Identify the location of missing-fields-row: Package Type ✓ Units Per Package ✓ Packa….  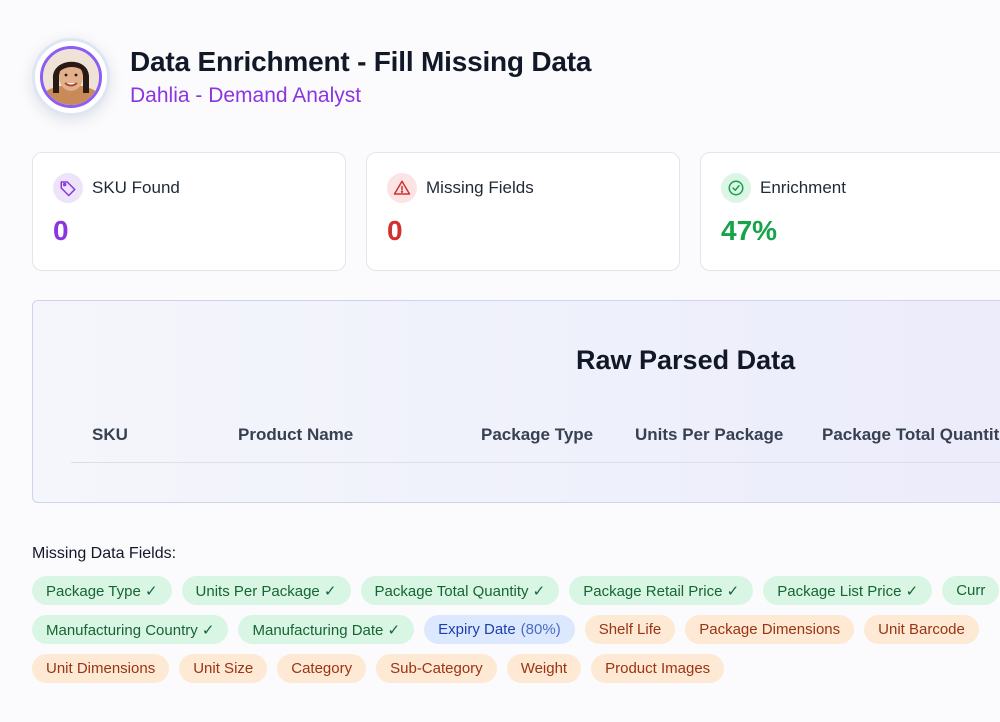
(516, 590).